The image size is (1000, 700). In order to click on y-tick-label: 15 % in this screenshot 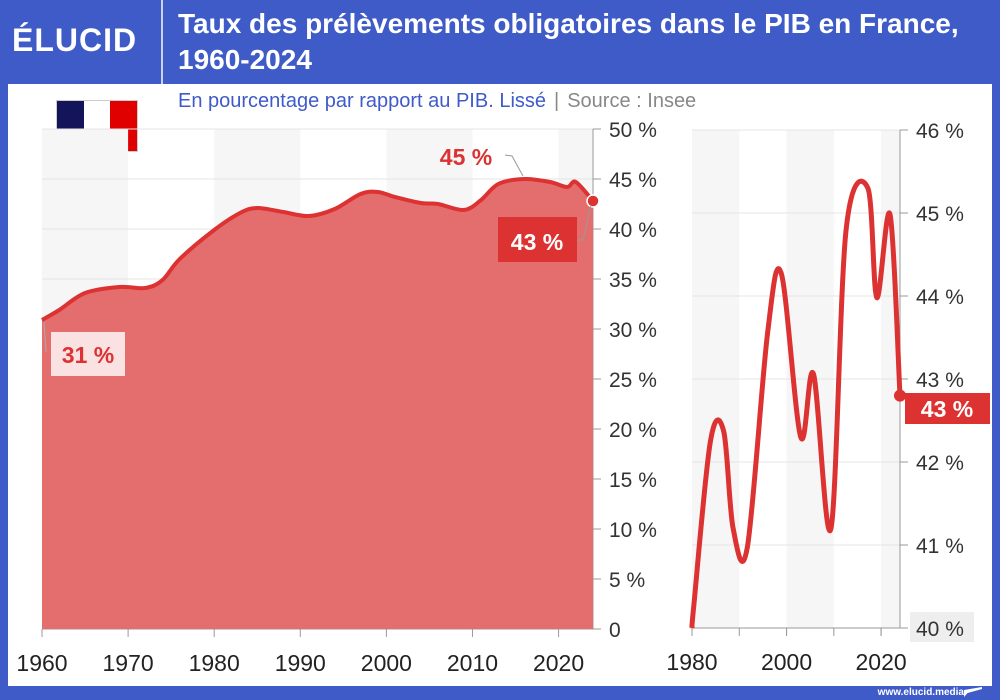, I will do `click(633, 480)`.